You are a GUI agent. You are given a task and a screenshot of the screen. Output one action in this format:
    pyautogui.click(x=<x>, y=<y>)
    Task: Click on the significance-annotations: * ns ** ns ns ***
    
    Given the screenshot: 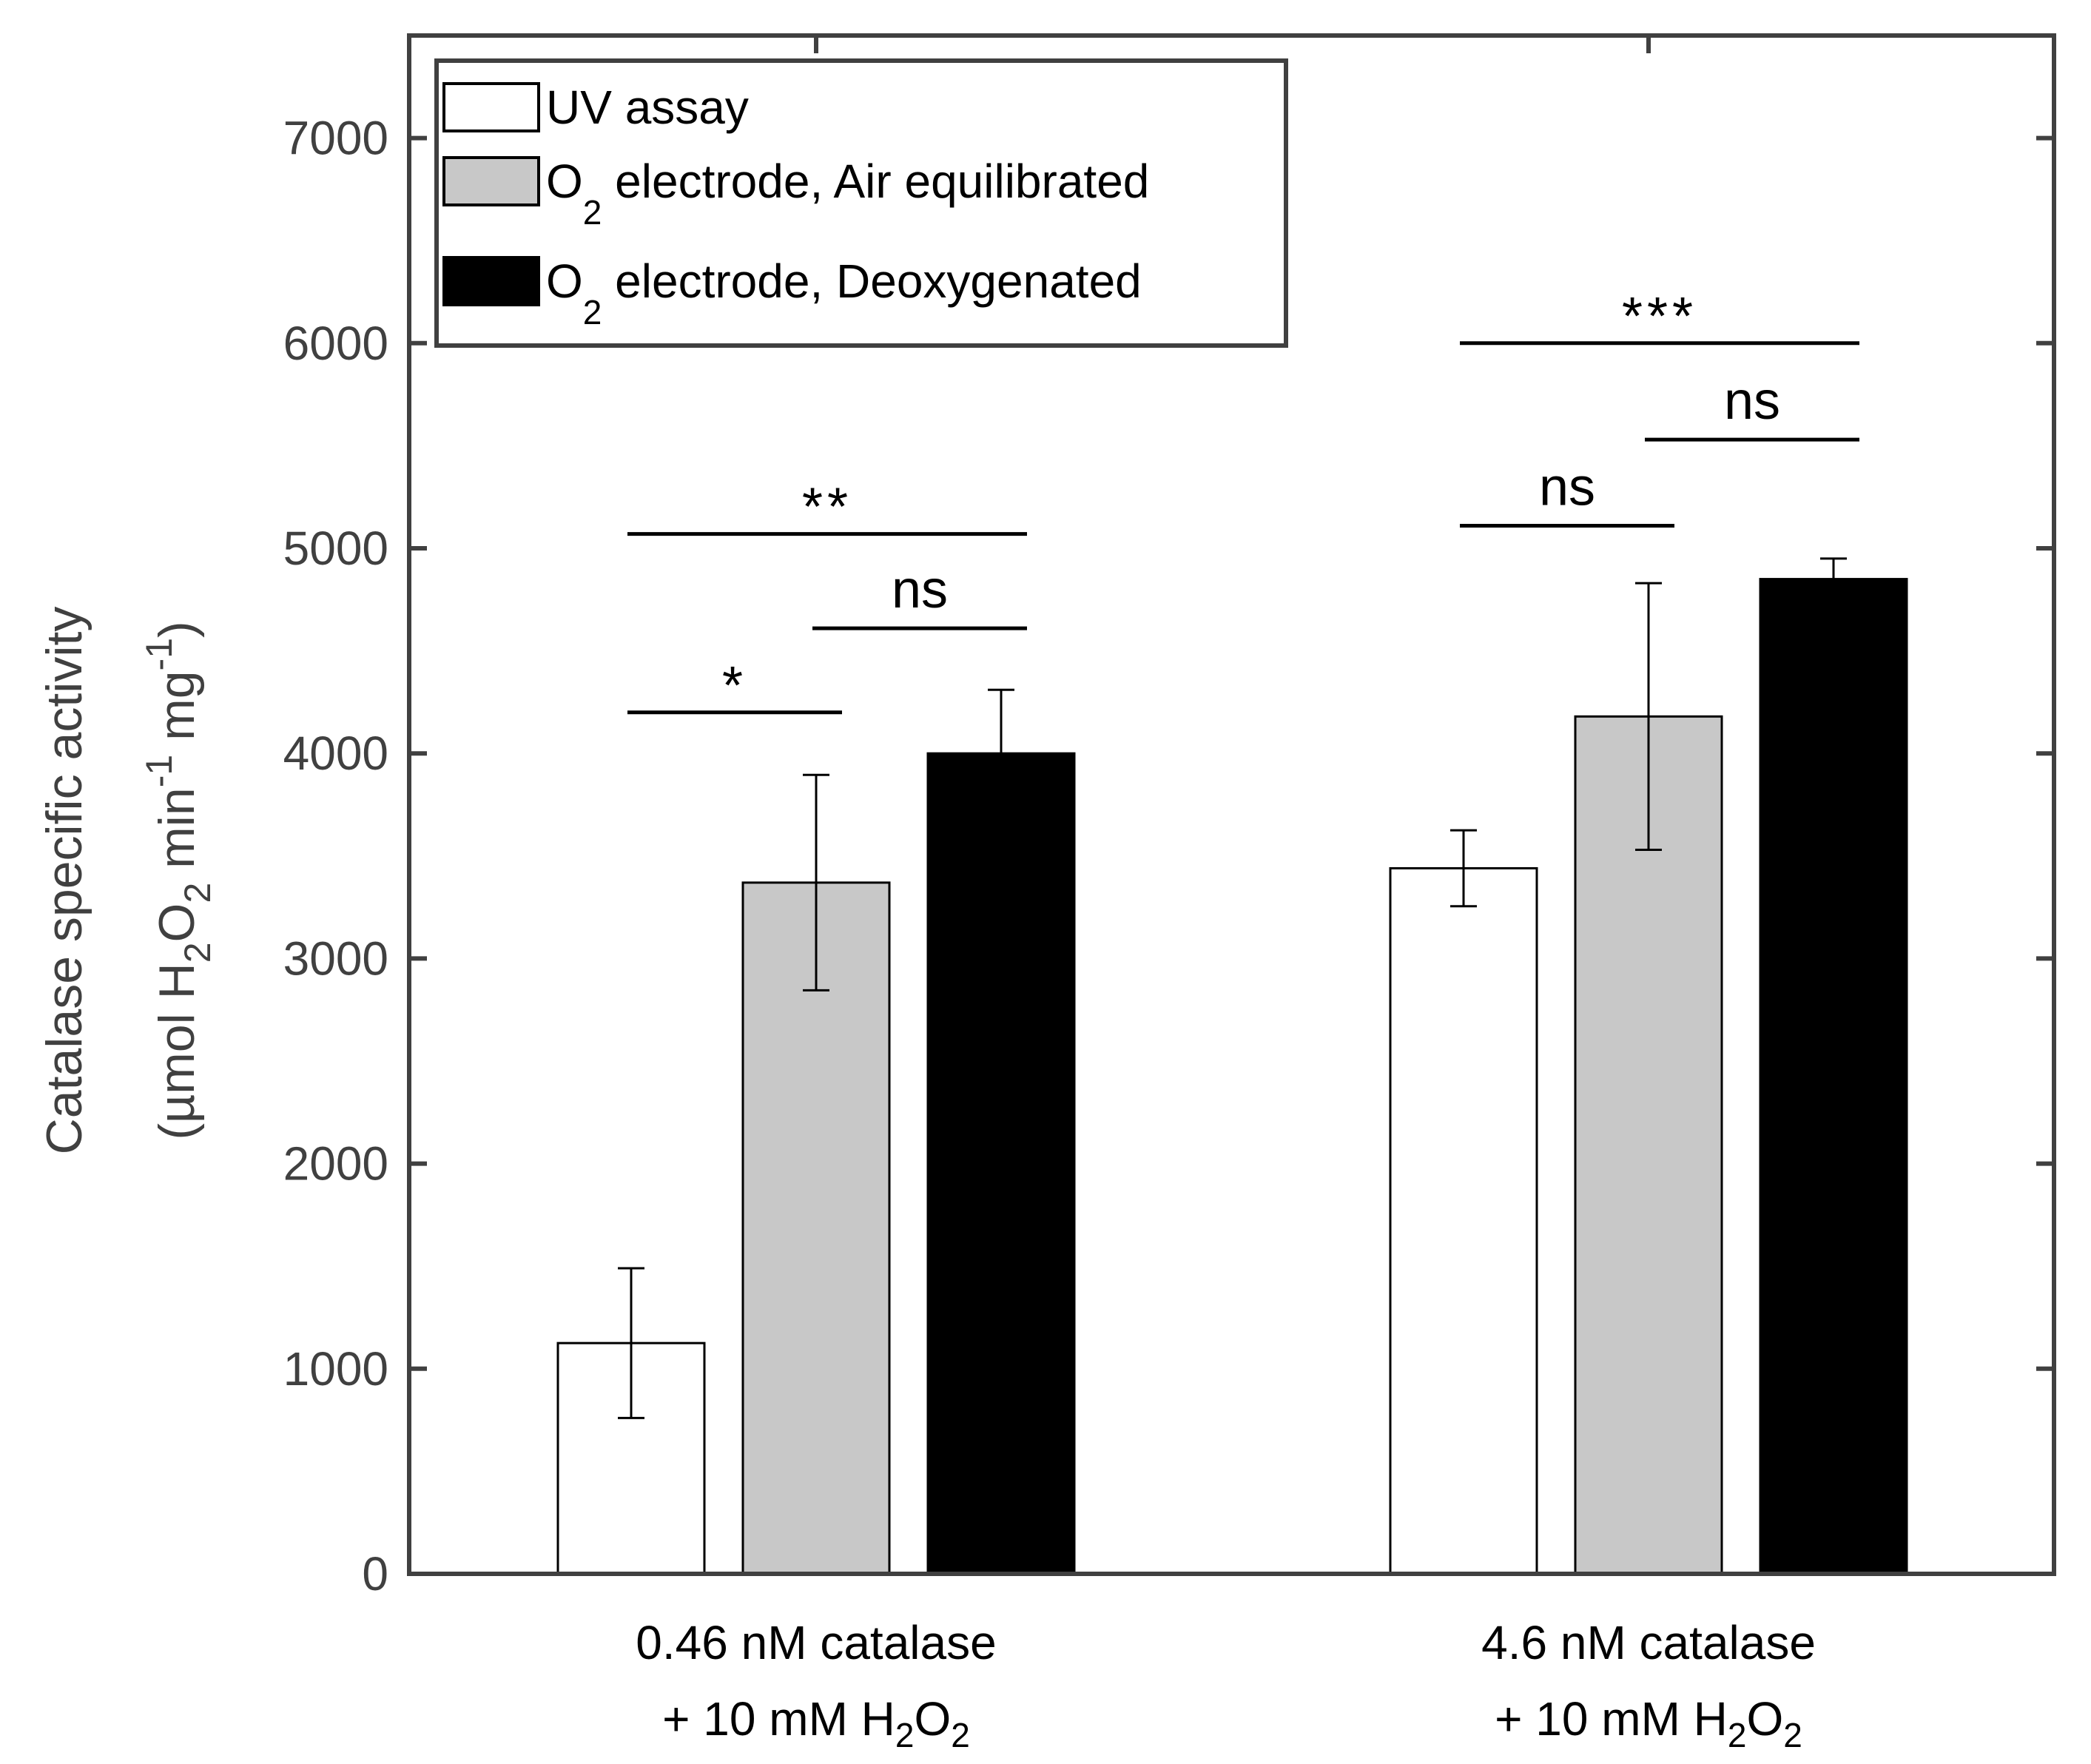 What is the action you would take?
    pyautogui.click(x=1243, y=501)
    